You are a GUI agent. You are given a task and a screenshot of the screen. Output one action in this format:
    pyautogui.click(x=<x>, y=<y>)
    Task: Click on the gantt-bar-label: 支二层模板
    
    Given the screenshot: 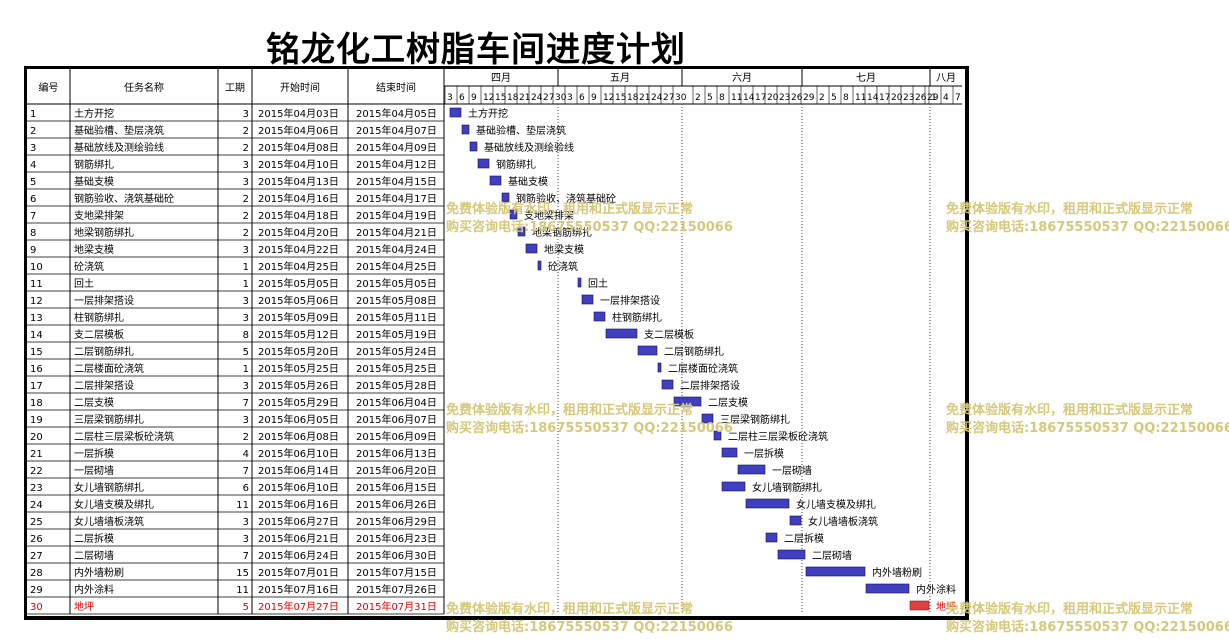 What is the action you would take?
    pyautogui.click(x=669, y=334)
    